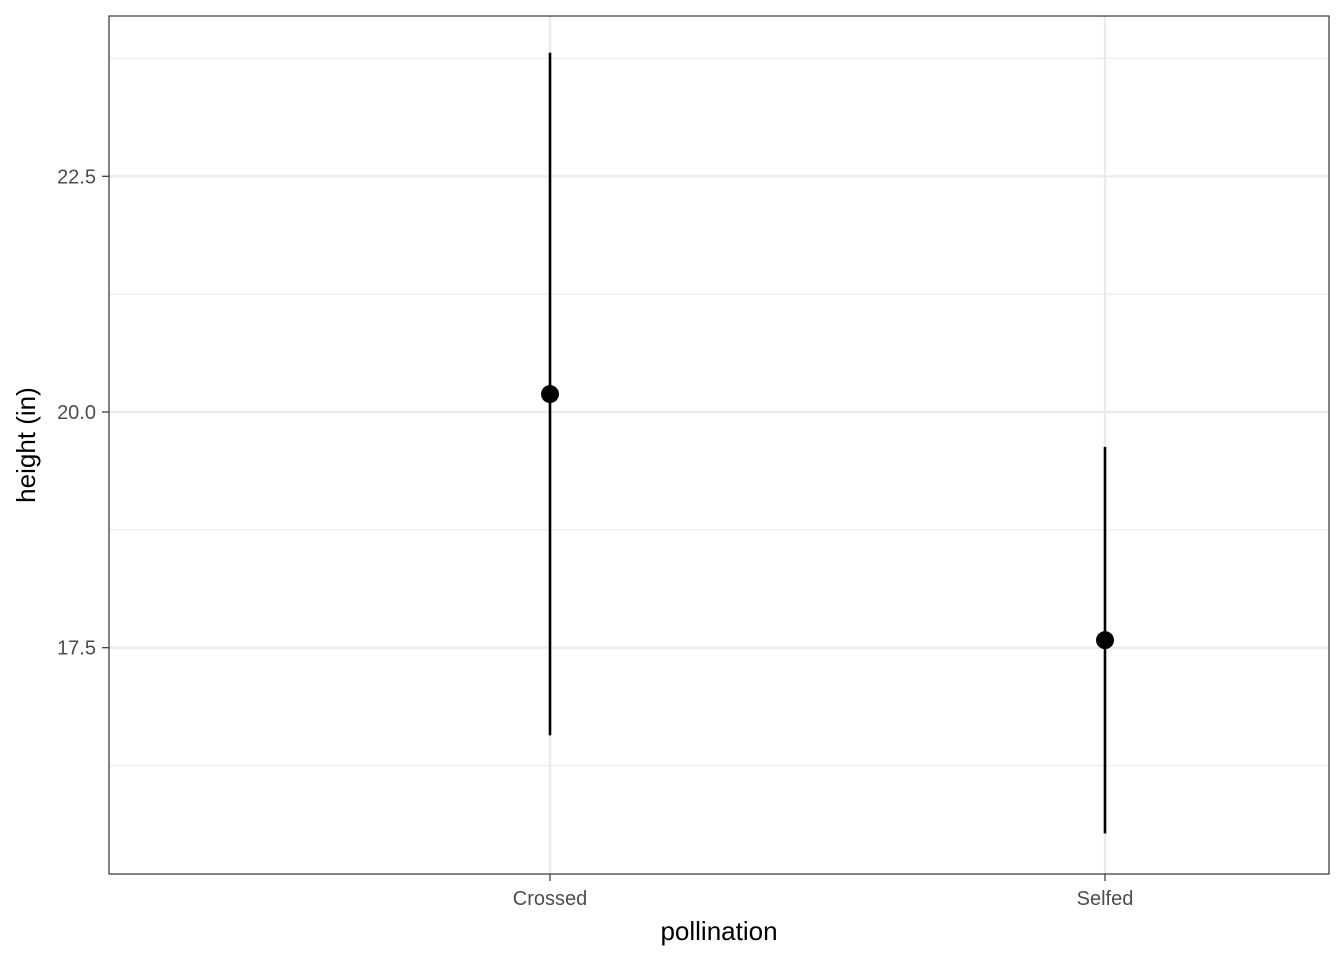  I want to click on x-tick-label: Crossed, so click(550, 899).